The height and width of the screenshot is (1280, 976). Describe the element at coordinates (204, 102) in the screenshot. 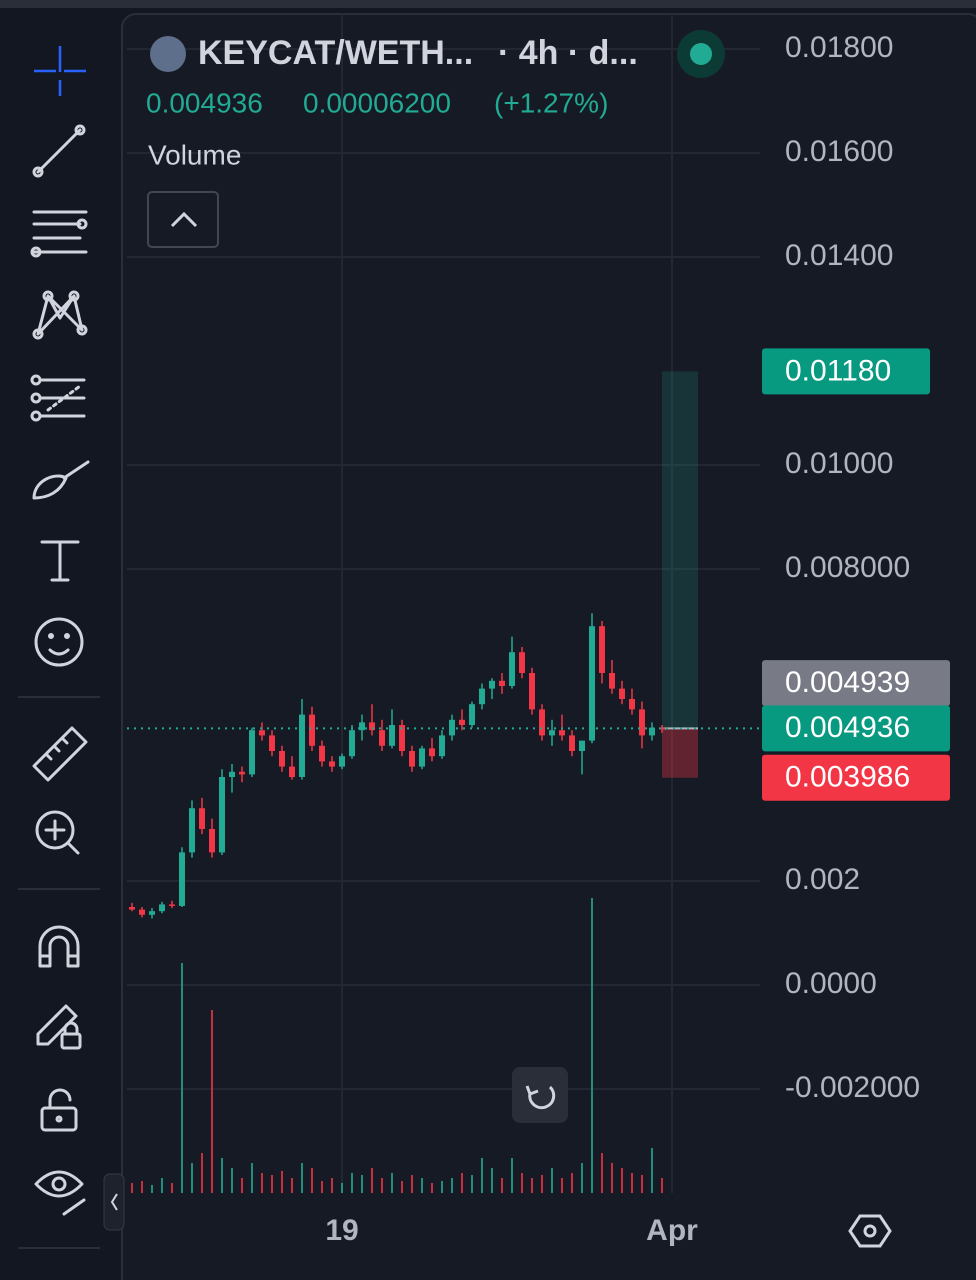

I see `last-price: 0.004936` at that location.